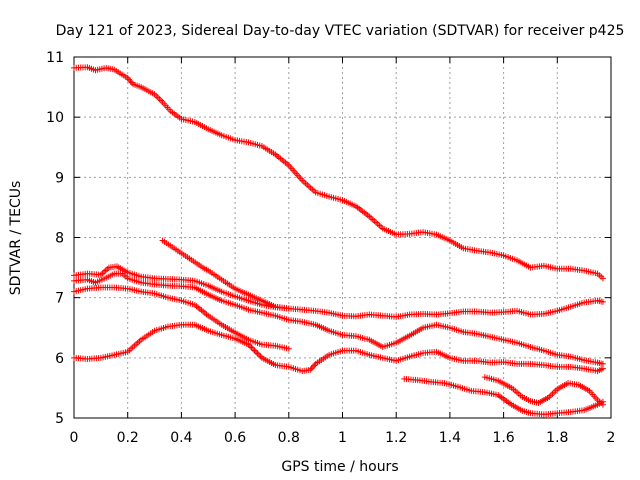 The height and width of the screenshot is (480, 640). What do you see at coordinates (55, 58) in the screenshot?
I see `y-tick-label: 11` at bounding box center [55, 58].